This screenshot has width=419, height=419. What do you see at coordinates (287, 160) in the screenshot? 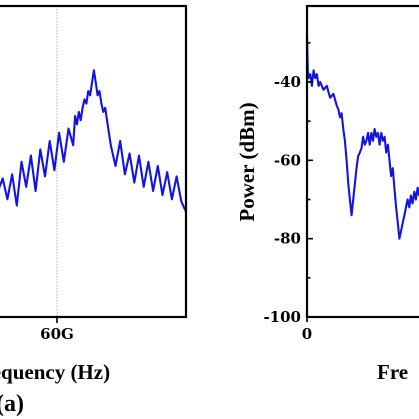
I see `panel-b-y-tick-label-1: -60` at bounding box center [287, 160].